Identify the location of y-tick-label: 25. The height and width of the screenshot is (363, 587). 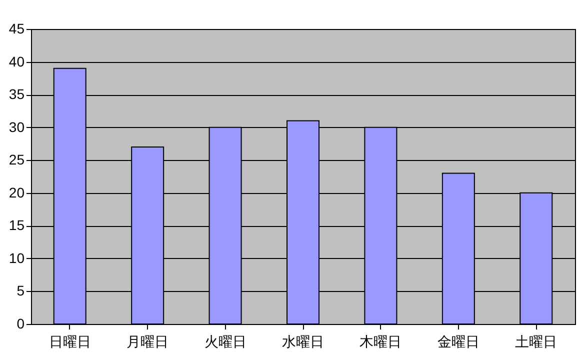
(16, 160).